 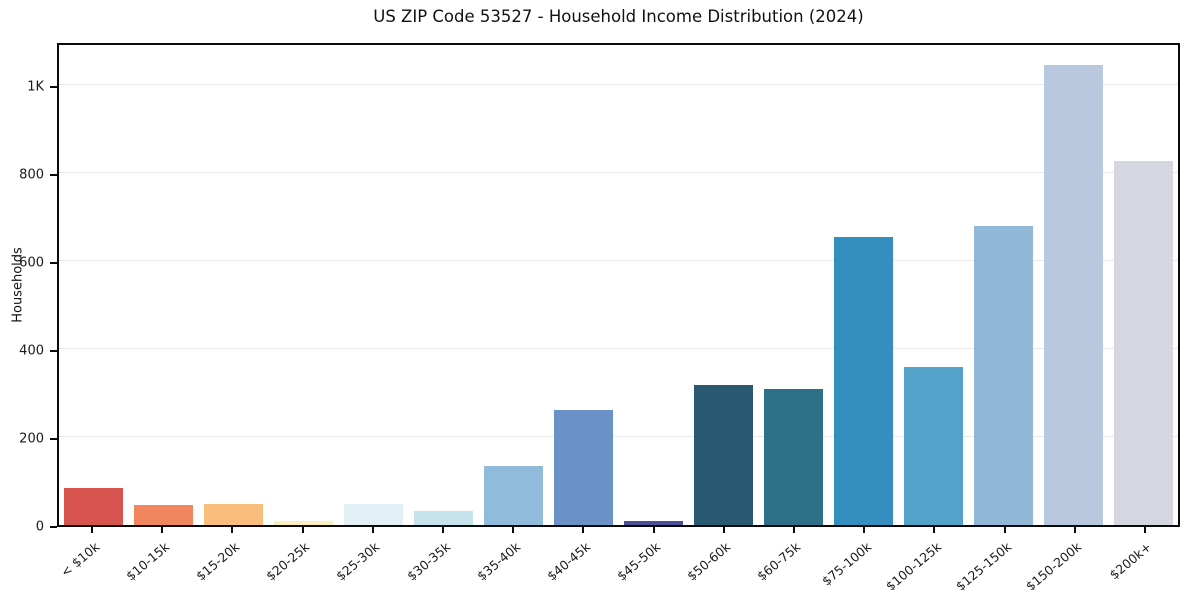 I want to click on x-axis-slot: $125-150k, so click(x=996, y=558).